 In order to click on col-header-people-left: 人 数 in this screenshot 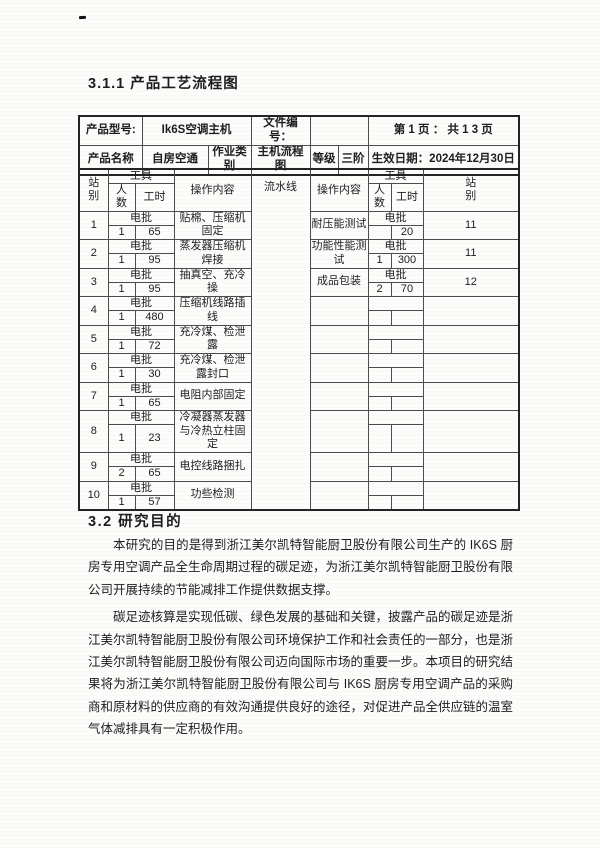, I will do `click(121, 197)`.